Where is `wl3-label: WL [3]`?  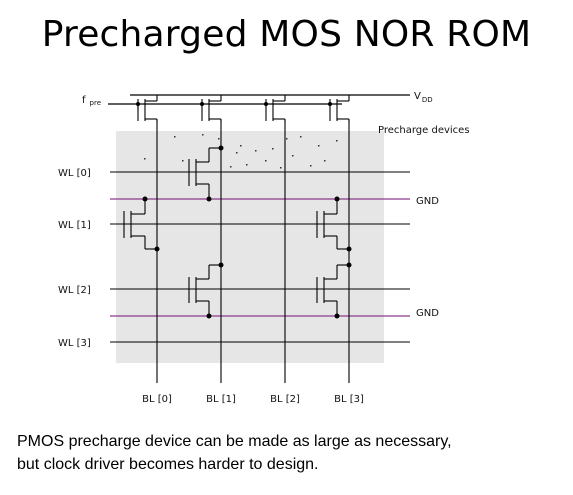
wl3-label: WL [3] is located at coordinates (74, 343).